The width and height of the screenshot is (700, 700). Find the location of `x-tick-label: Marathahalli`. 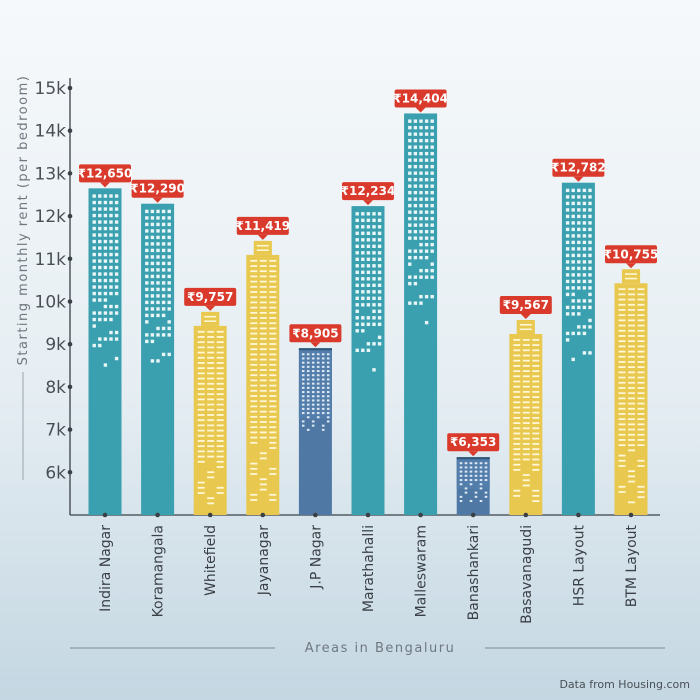

x-tick-label: Marathahalli is located at coordinates (369, 568).